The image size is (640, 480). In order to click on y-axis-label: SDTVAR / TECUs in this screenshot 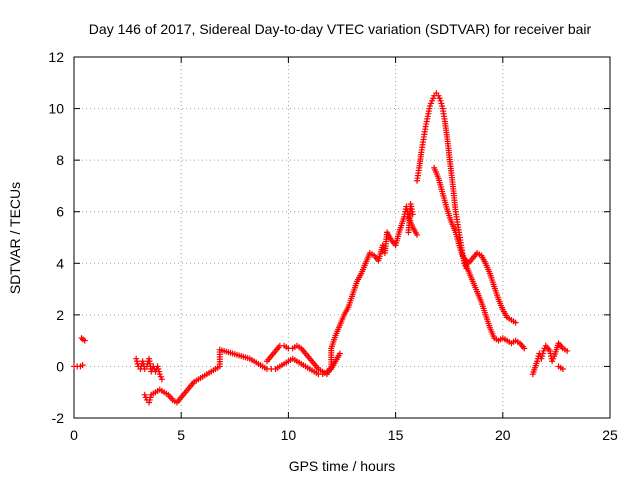, I will do `click(15, 238)`.